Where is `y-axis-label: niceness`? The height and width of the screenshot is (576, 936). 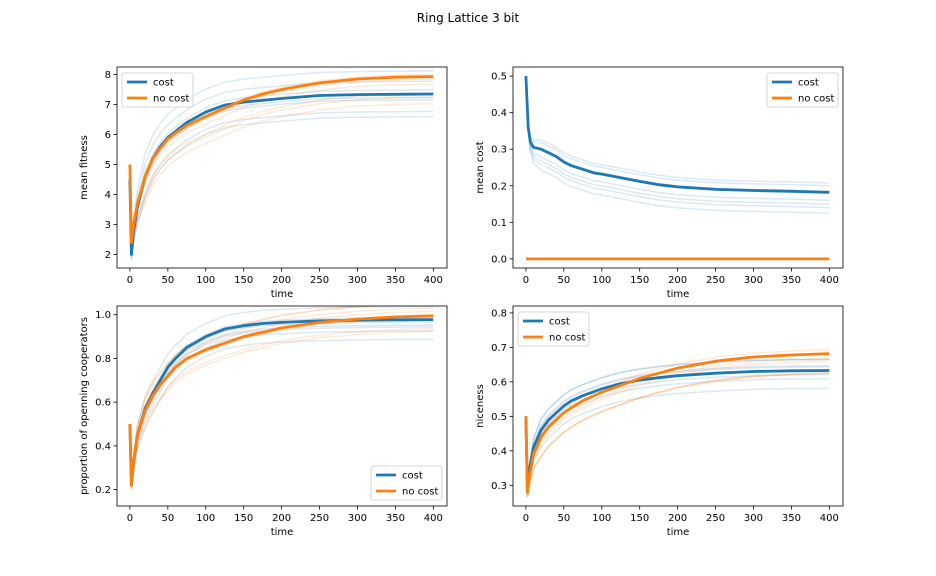
y-axis-label: niceness is located at coordinates (480, 406).